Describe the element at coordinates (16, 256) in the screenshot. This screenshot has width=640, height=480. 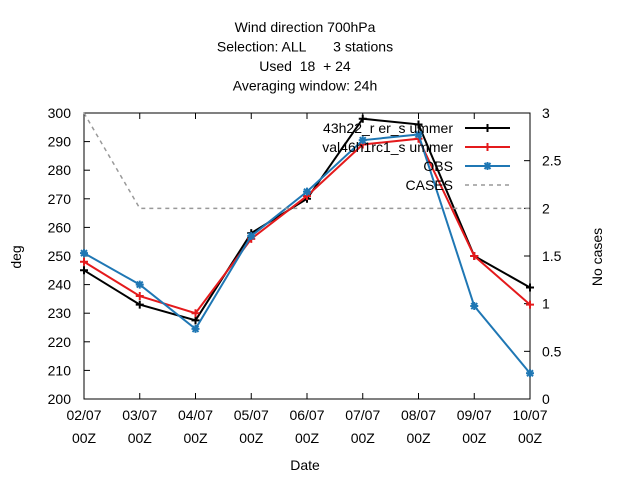
I see `y-axis-label: deg` at that location.